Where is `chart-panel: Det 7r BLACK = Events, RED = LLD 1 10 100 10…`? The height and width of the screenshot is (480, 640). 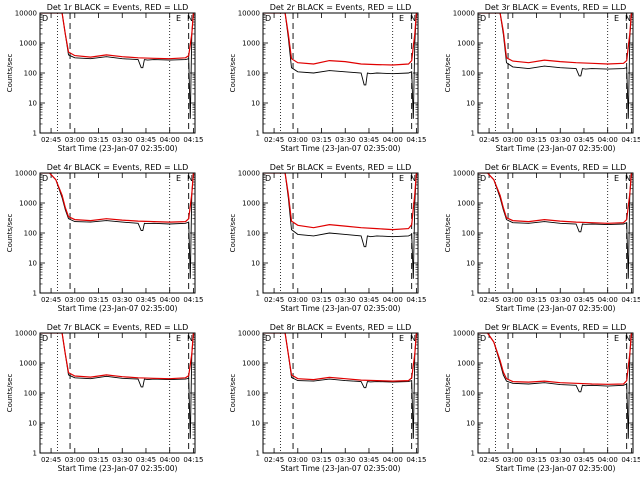 chart-panel: Det 7r BLACK = Events, RED = LLD 1 10 100 10… is located at coordinates (105, 398).